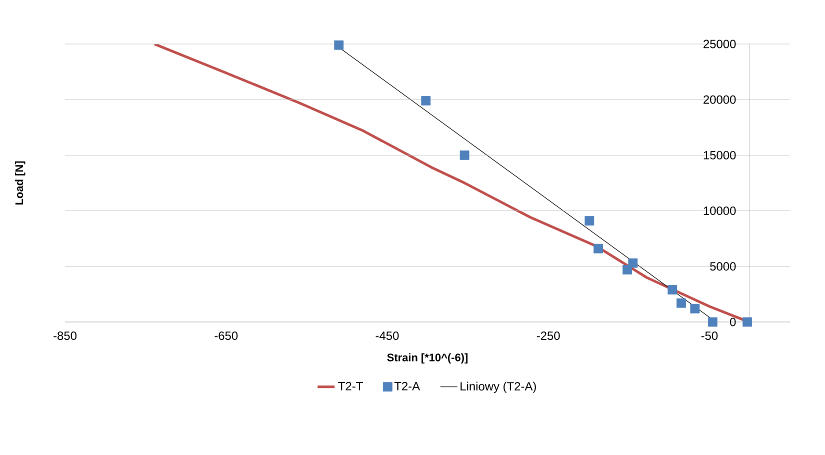 Image resolution: width=825 pixels, height=455 pixels. What do you see at coordinates (709, 336) in the screenshot?
I see `x-tick-label: -50` at bounding box center [709, 336].